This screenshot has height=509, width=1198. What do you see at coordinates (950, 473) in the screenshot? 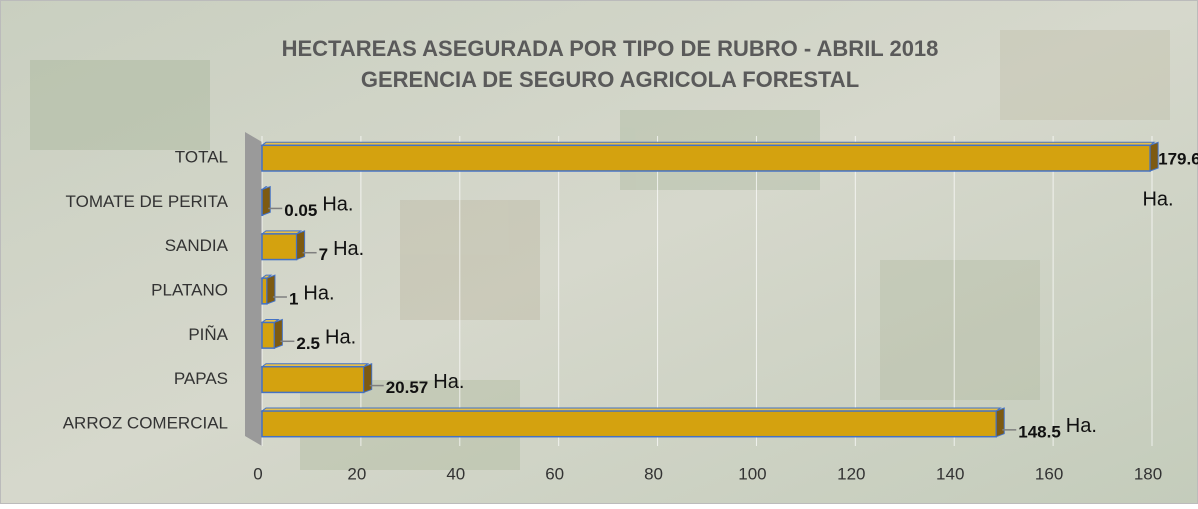
I see `x-tick-label: 140` at bounding box center [950, 473].